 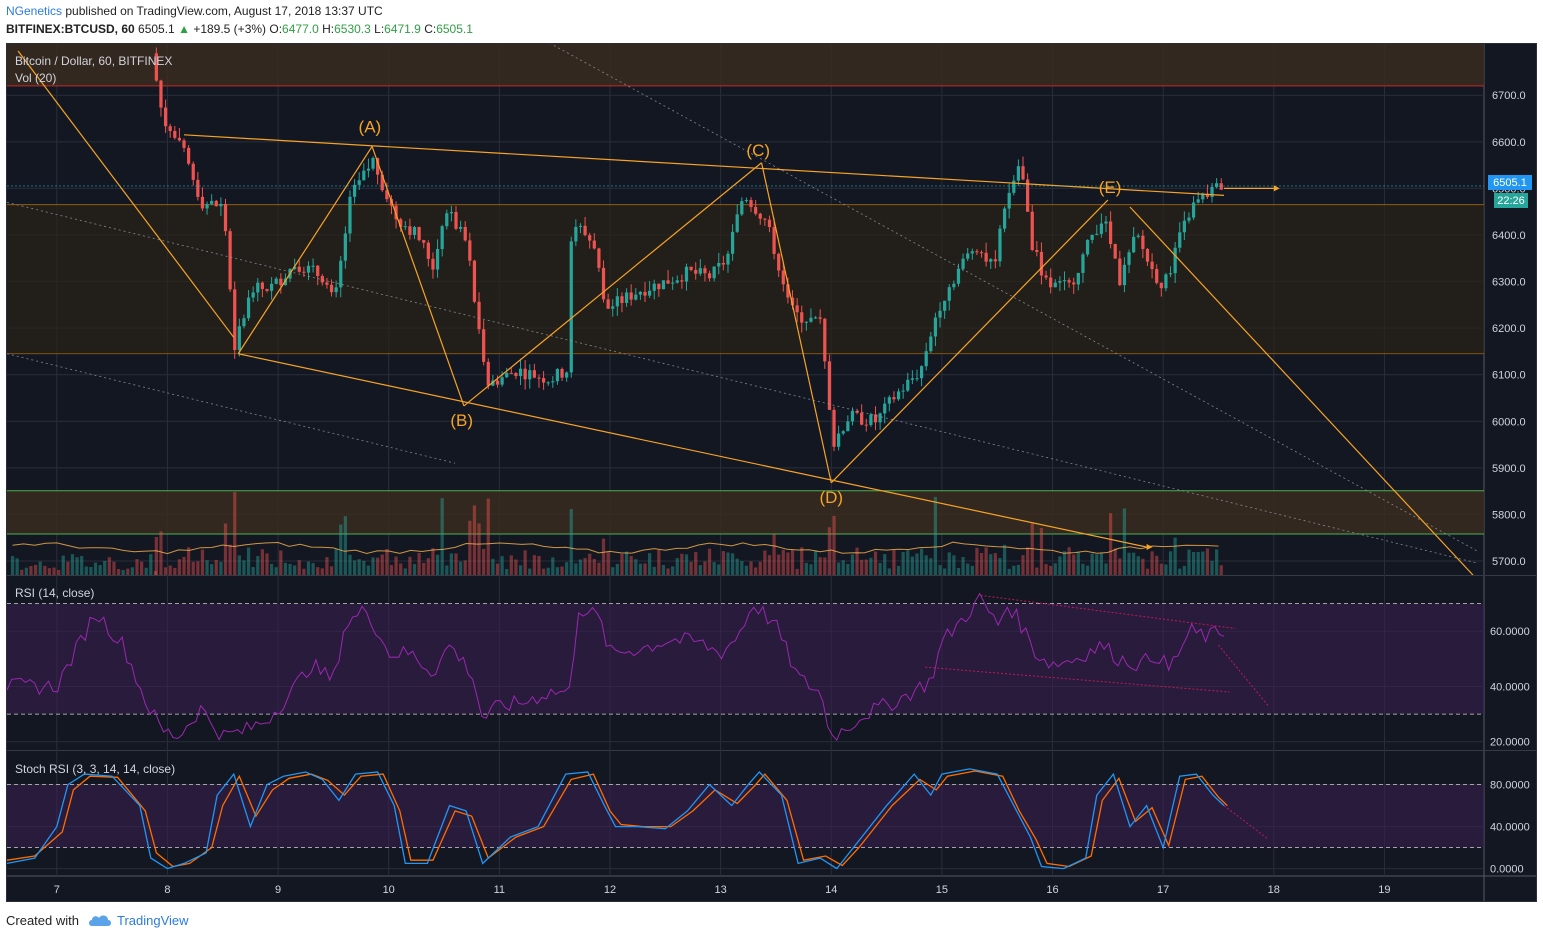 I want to click on last-price: 6505.1, so click(x=156, y=29).